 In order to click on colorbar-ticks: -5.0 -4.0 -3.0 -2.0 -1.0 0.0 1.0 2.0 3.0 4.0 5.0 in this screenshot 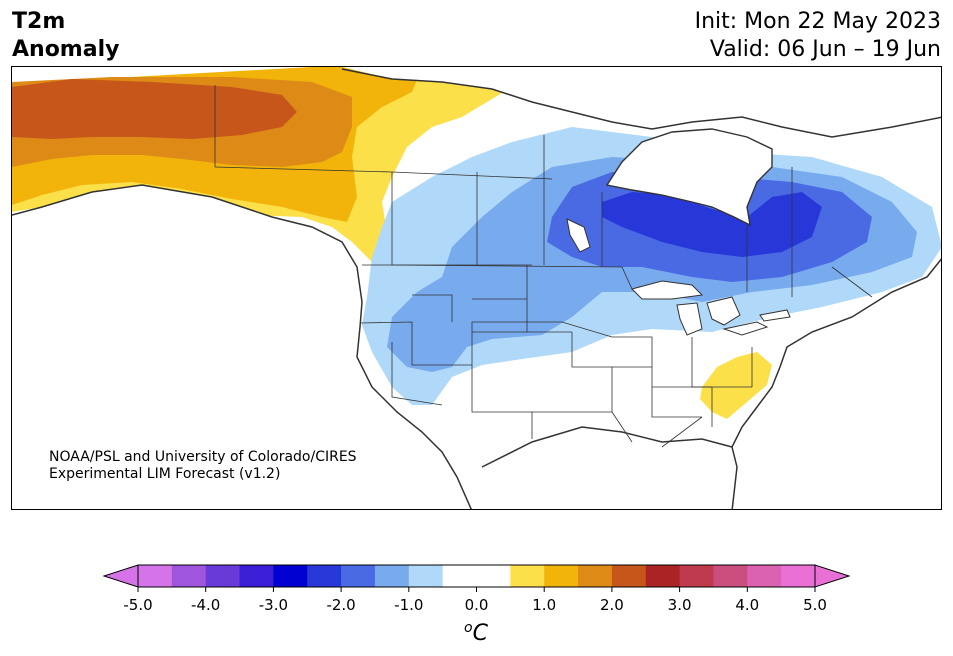, I will do `click(475, 600)`.